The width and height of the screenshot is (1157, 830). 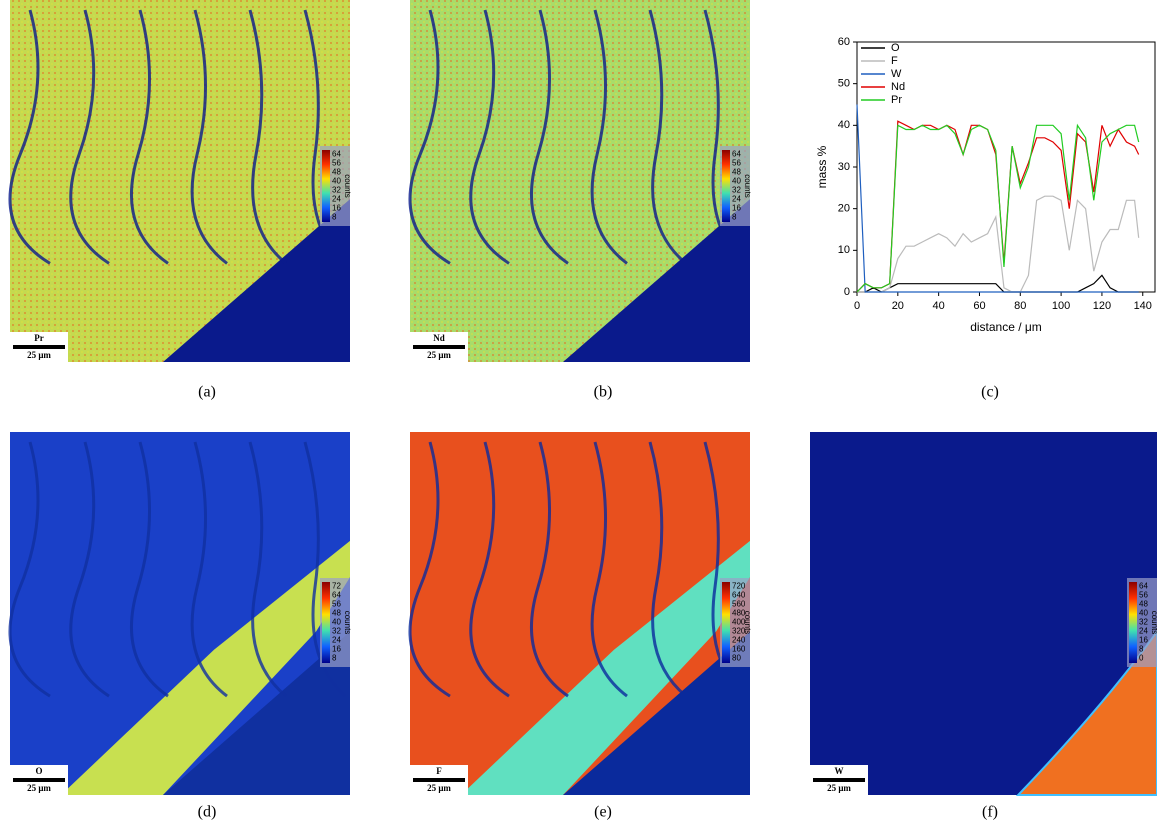 I want to click on panel-label: (f), so click(x=990, y=812).